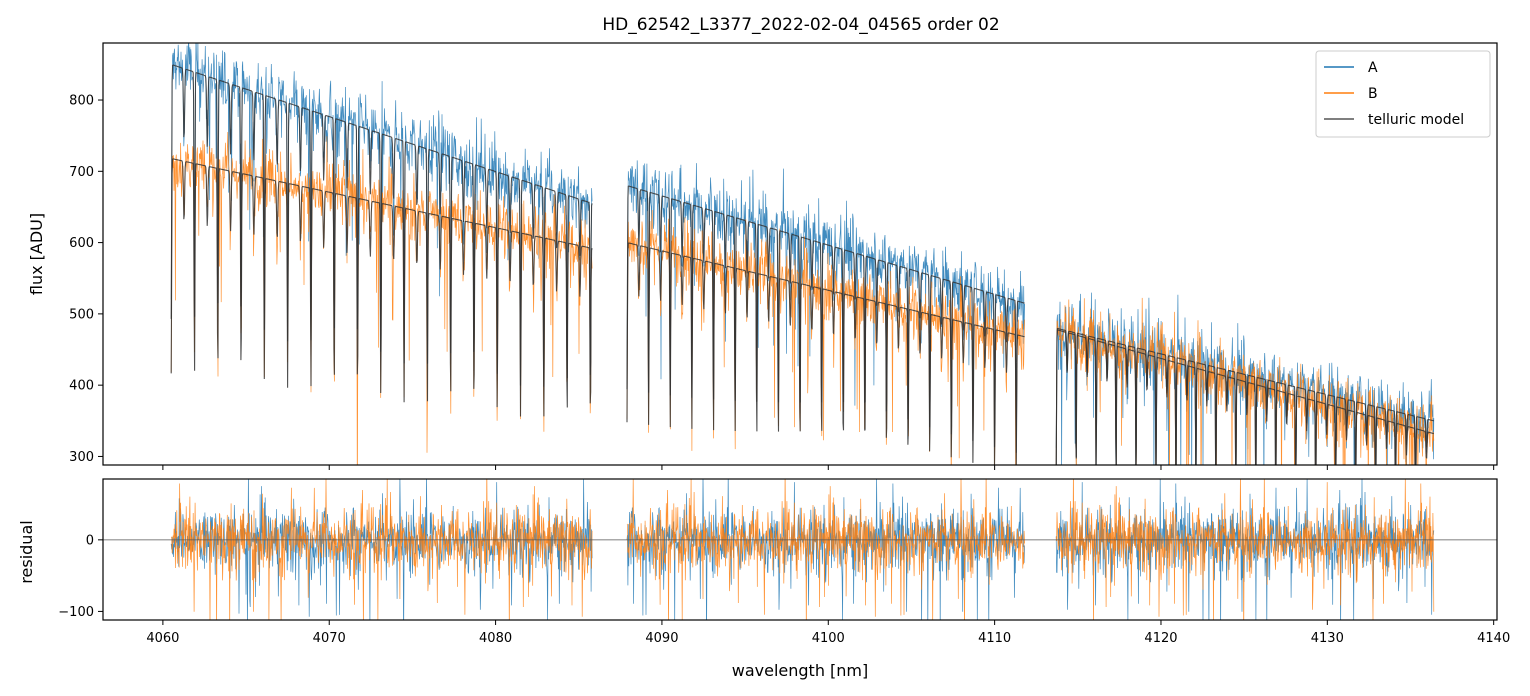 This screenshot has height=696, width=1530. I want to click on chart-title: HD_62542_L3377_2022-02-04_04565 order 02, so click(800, 25).